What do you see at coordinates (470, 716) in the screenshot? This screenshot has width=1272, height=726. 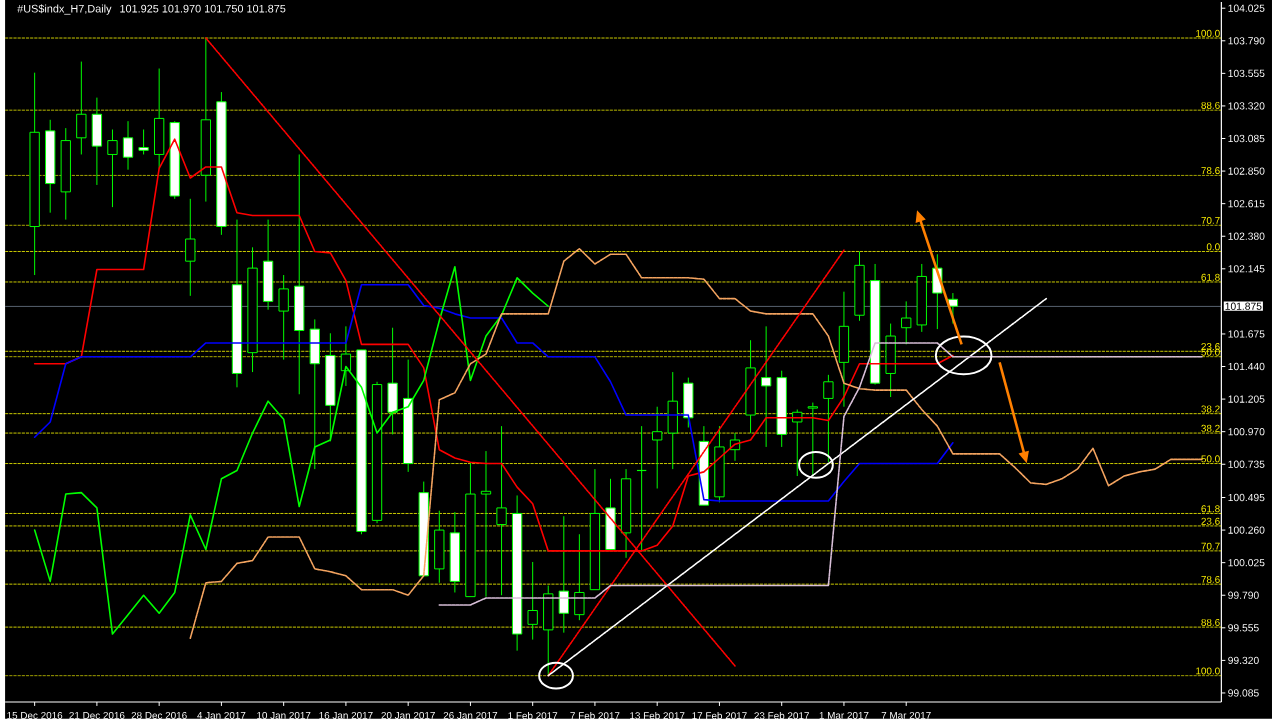 I see `x-tick-label: 26 Jan 2017` at bounding box center [470, 716].